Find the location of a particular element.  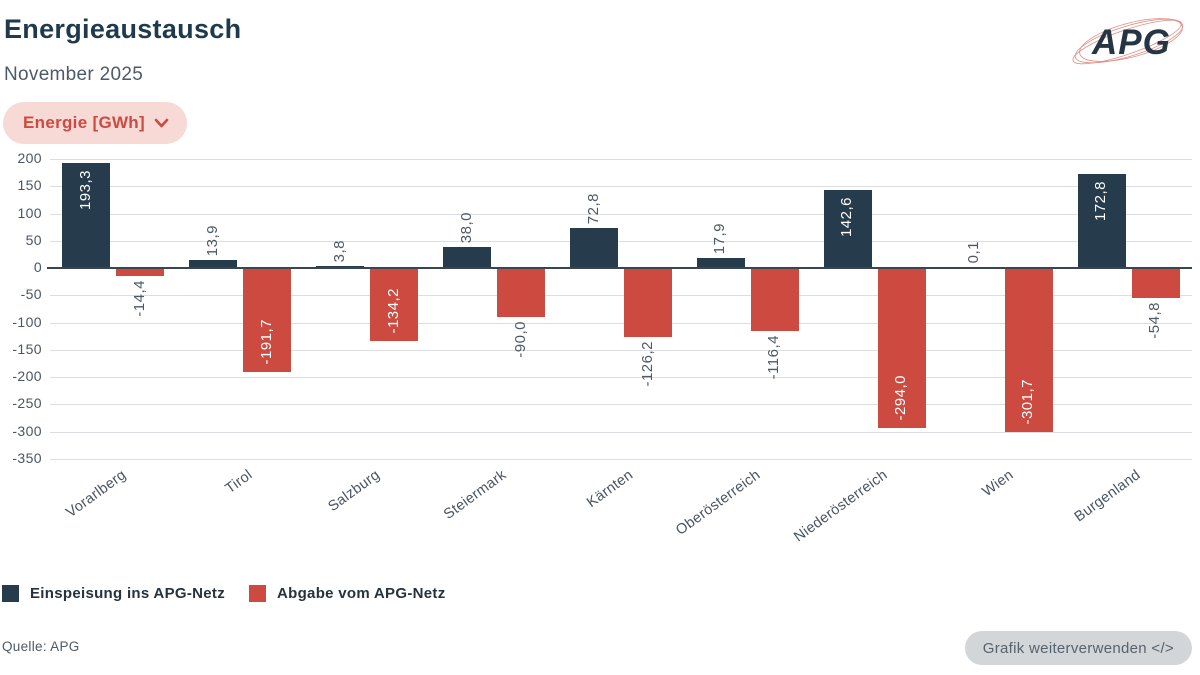

x-axis-label: Steiermark is located at coordinates (475, 495).